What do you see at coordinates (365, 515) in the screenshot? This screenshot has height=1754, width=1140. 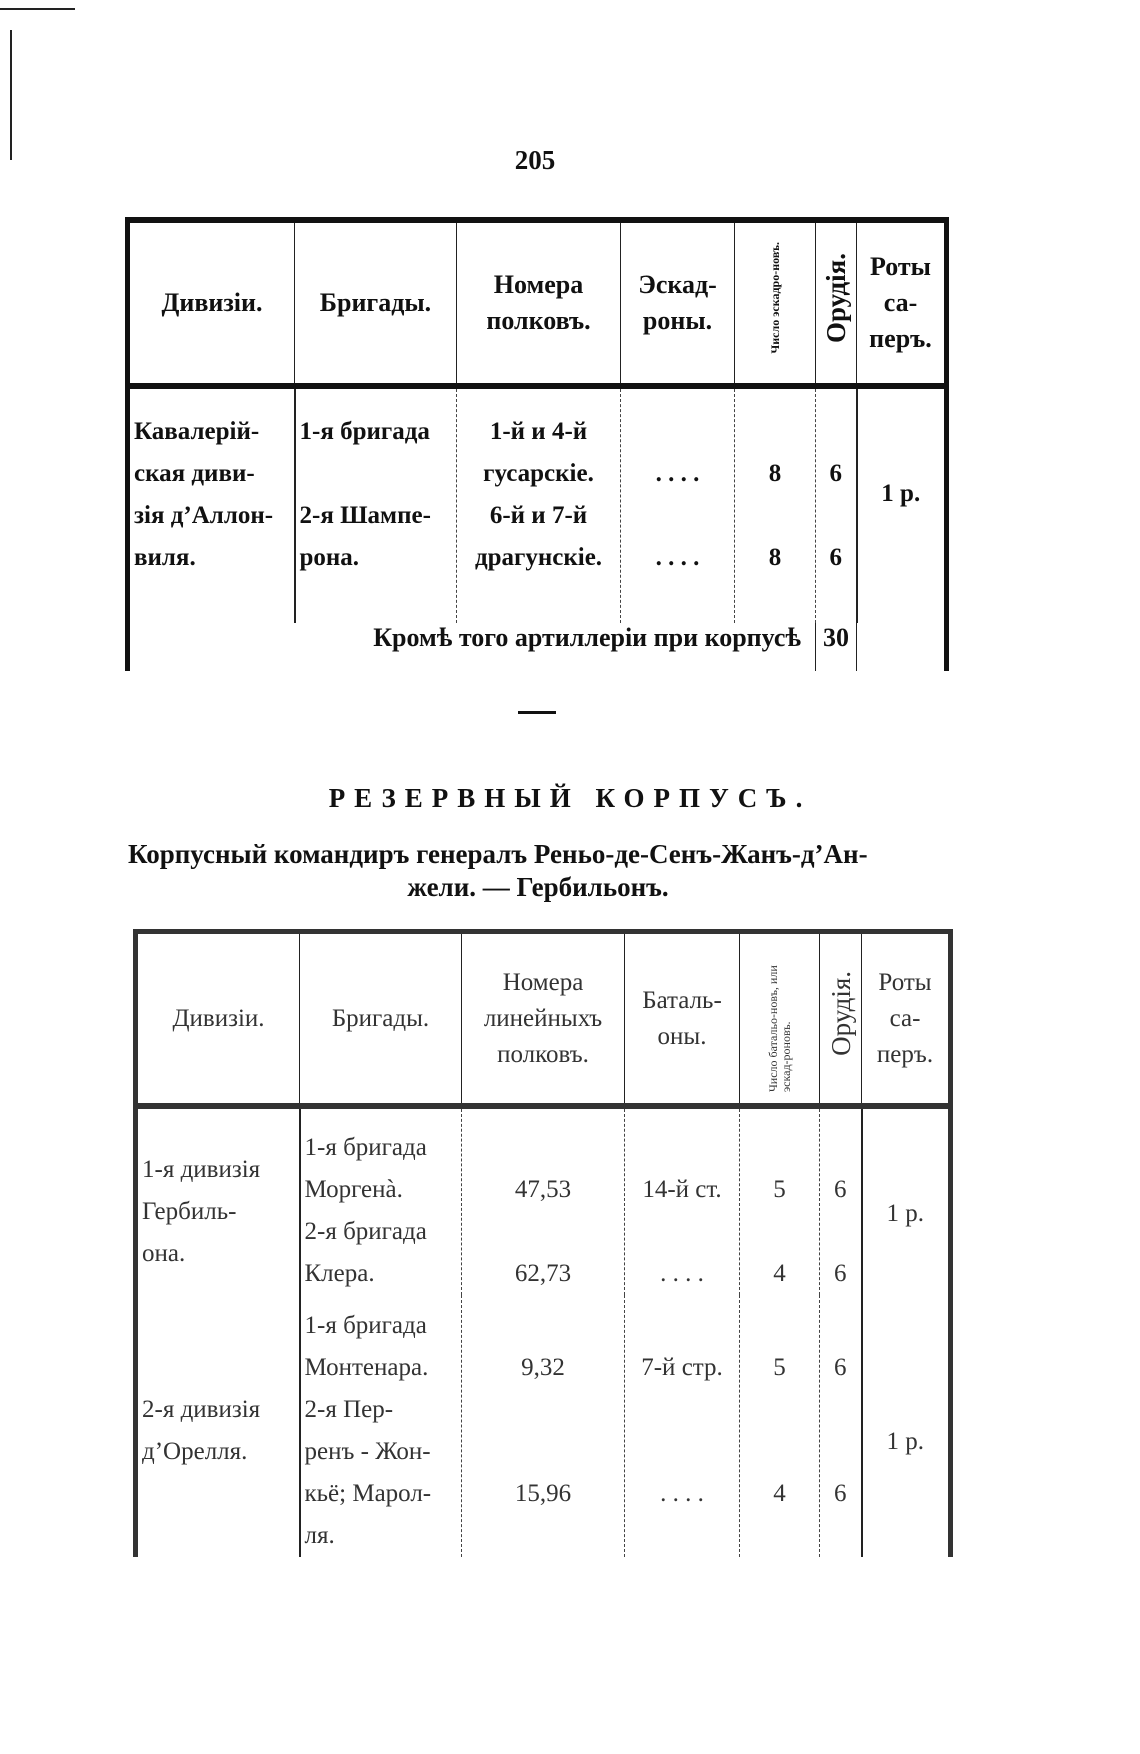 I see `cell-line: 2-я Шампе-` at bounding box center [365, 515].